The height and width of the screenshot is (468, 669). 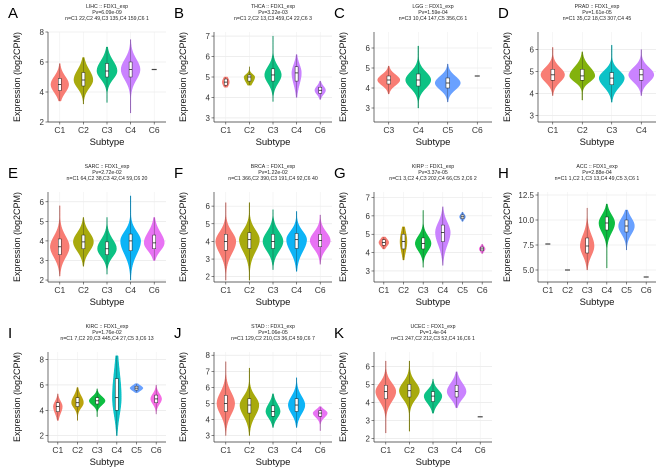 I want to click on violin-c1, so click(x=226, y=82).